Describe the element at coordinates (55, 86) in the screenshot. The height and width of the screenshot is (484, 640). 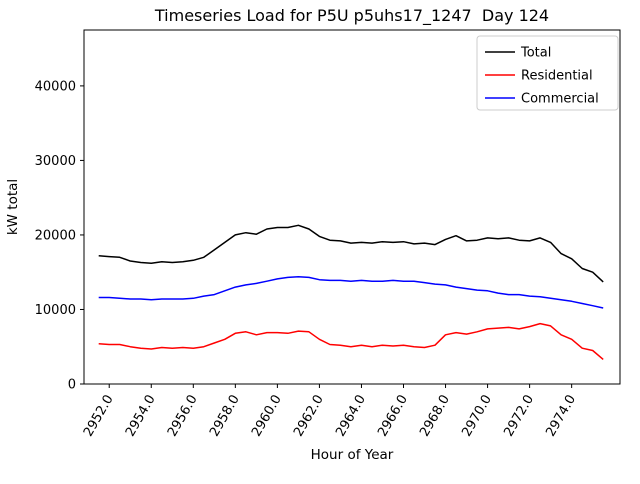
I see `y-tick-label: 40000` at that location.